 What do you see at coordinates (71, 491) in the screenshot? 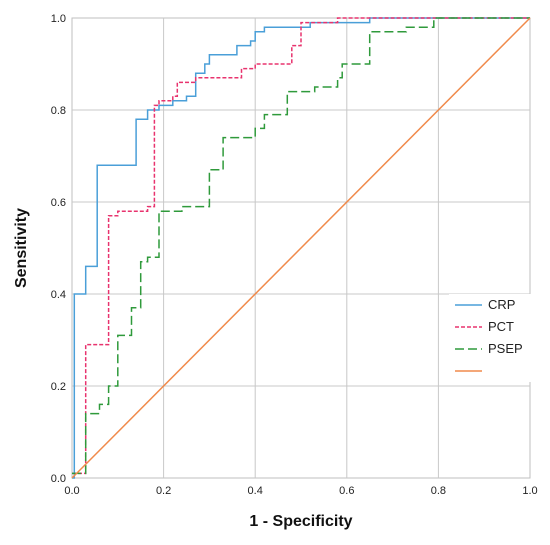
I see `x-tick-label: 0.0` at bounding box center [71, 491].